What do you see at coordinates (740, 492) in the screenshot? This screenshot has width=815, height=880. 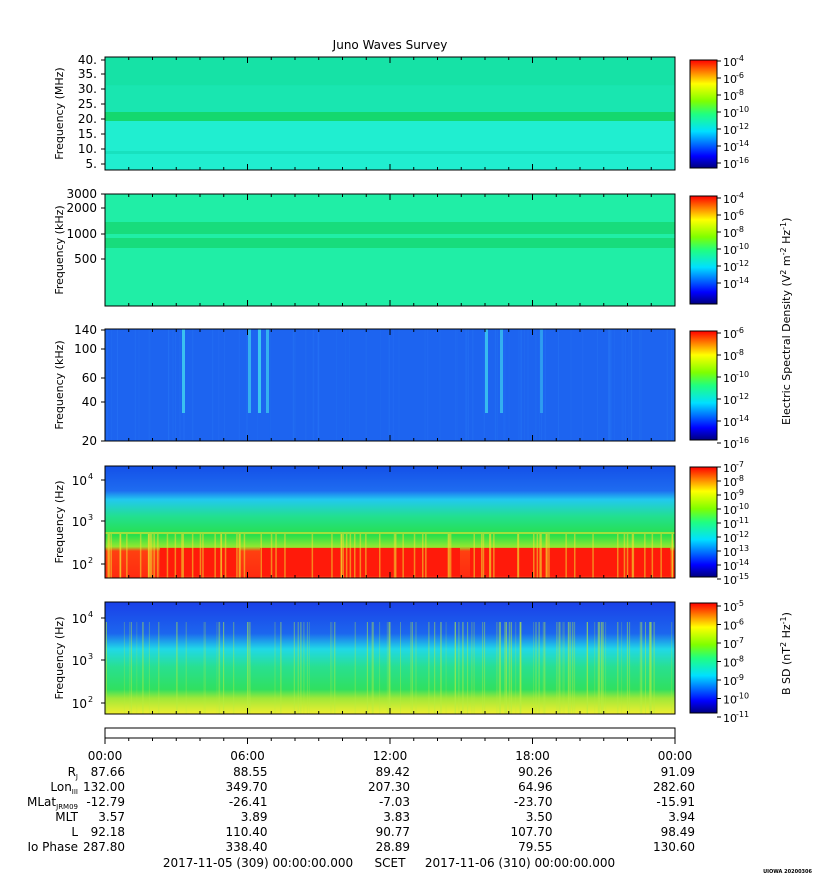 I see `colorbar-tick-exponent: -9` at bounding box center [740, 492].